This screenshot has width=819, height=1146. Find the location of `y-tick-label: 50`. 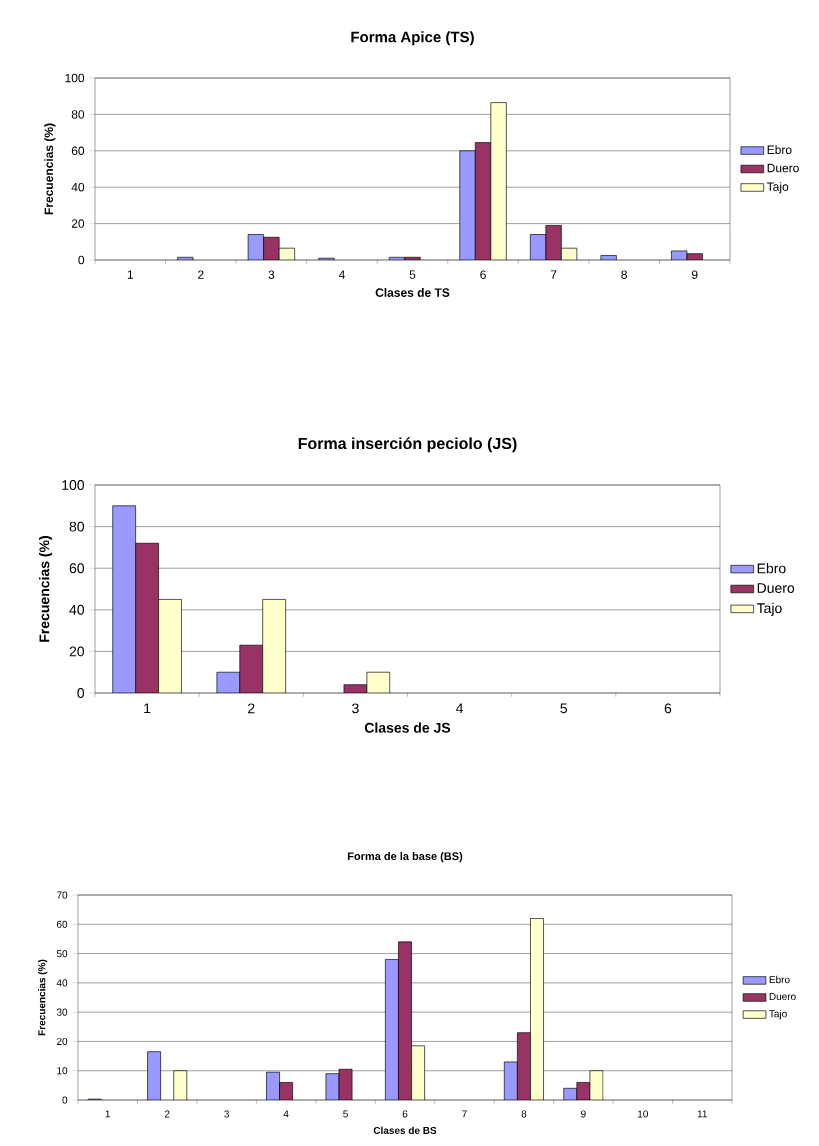

y-tick-label: 50 is located at coordinates (62, 954).